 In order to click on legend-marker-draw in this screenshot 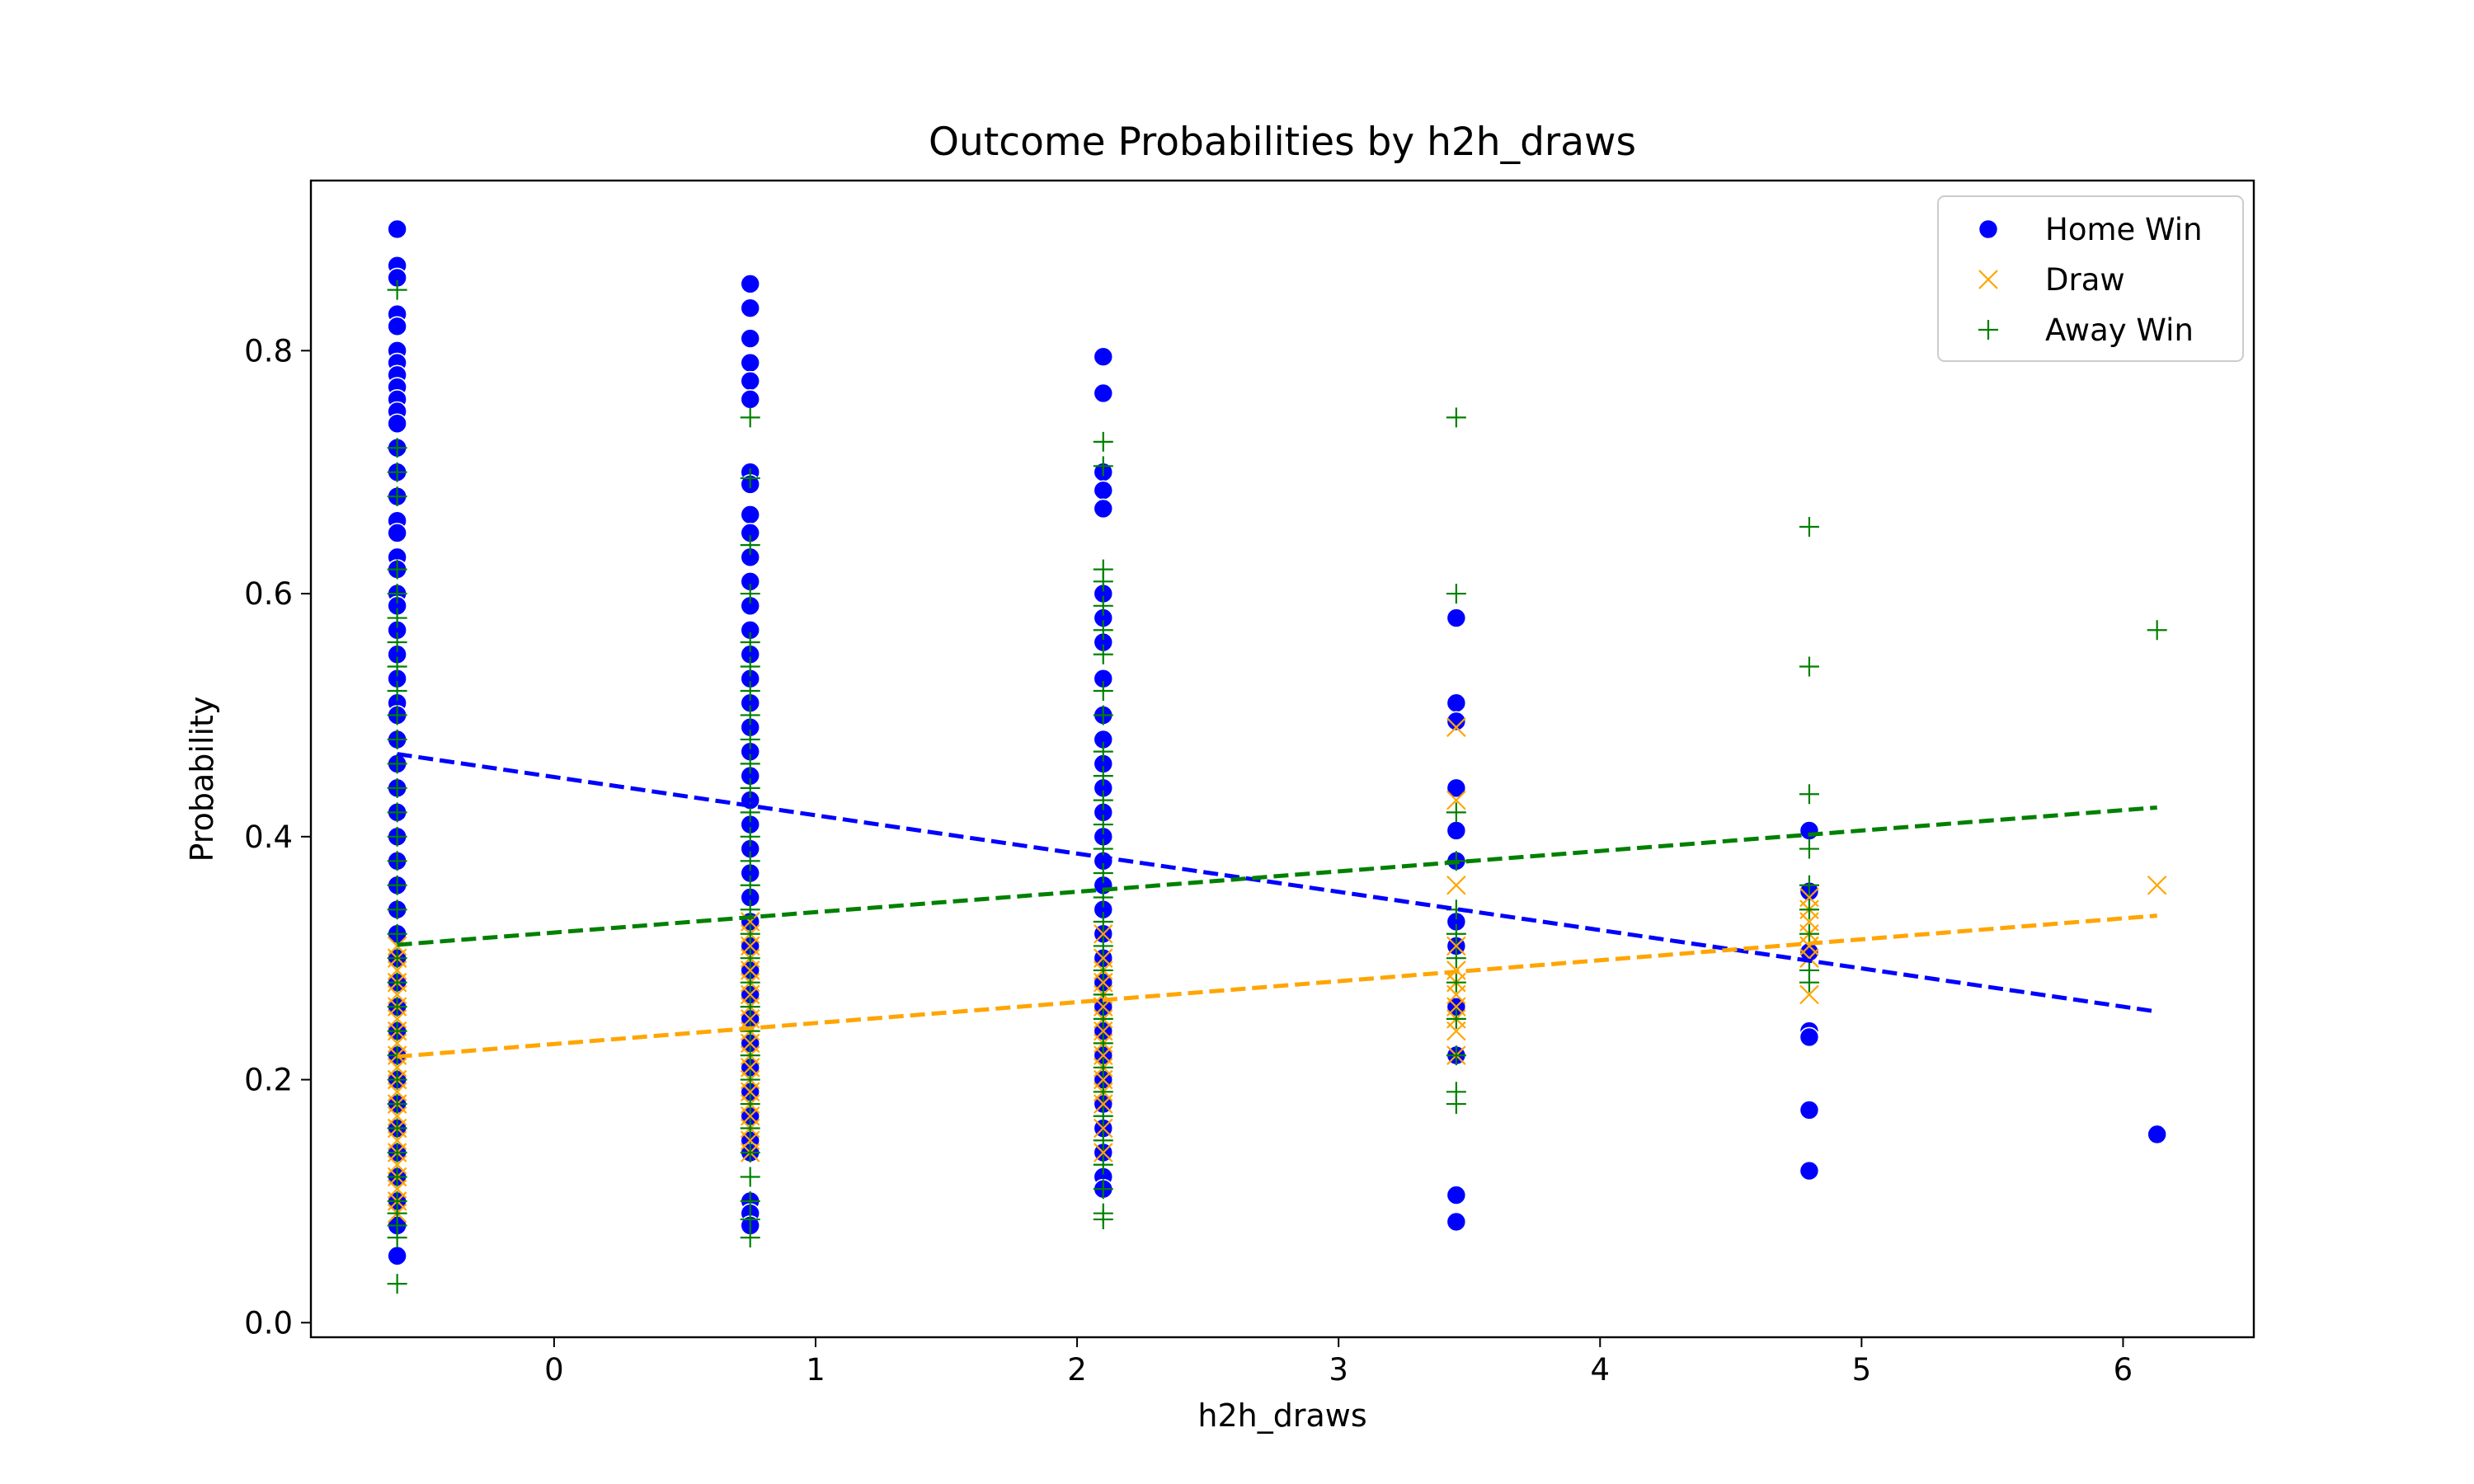, I will do `click(1988, 279)`.